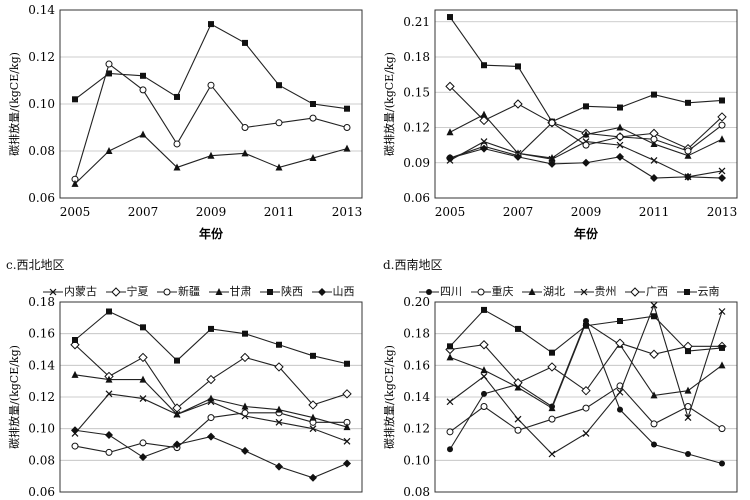 The height and width of the screenshot is (500, 750). I want to click on legend-item: 新疆, so click(178, 291).